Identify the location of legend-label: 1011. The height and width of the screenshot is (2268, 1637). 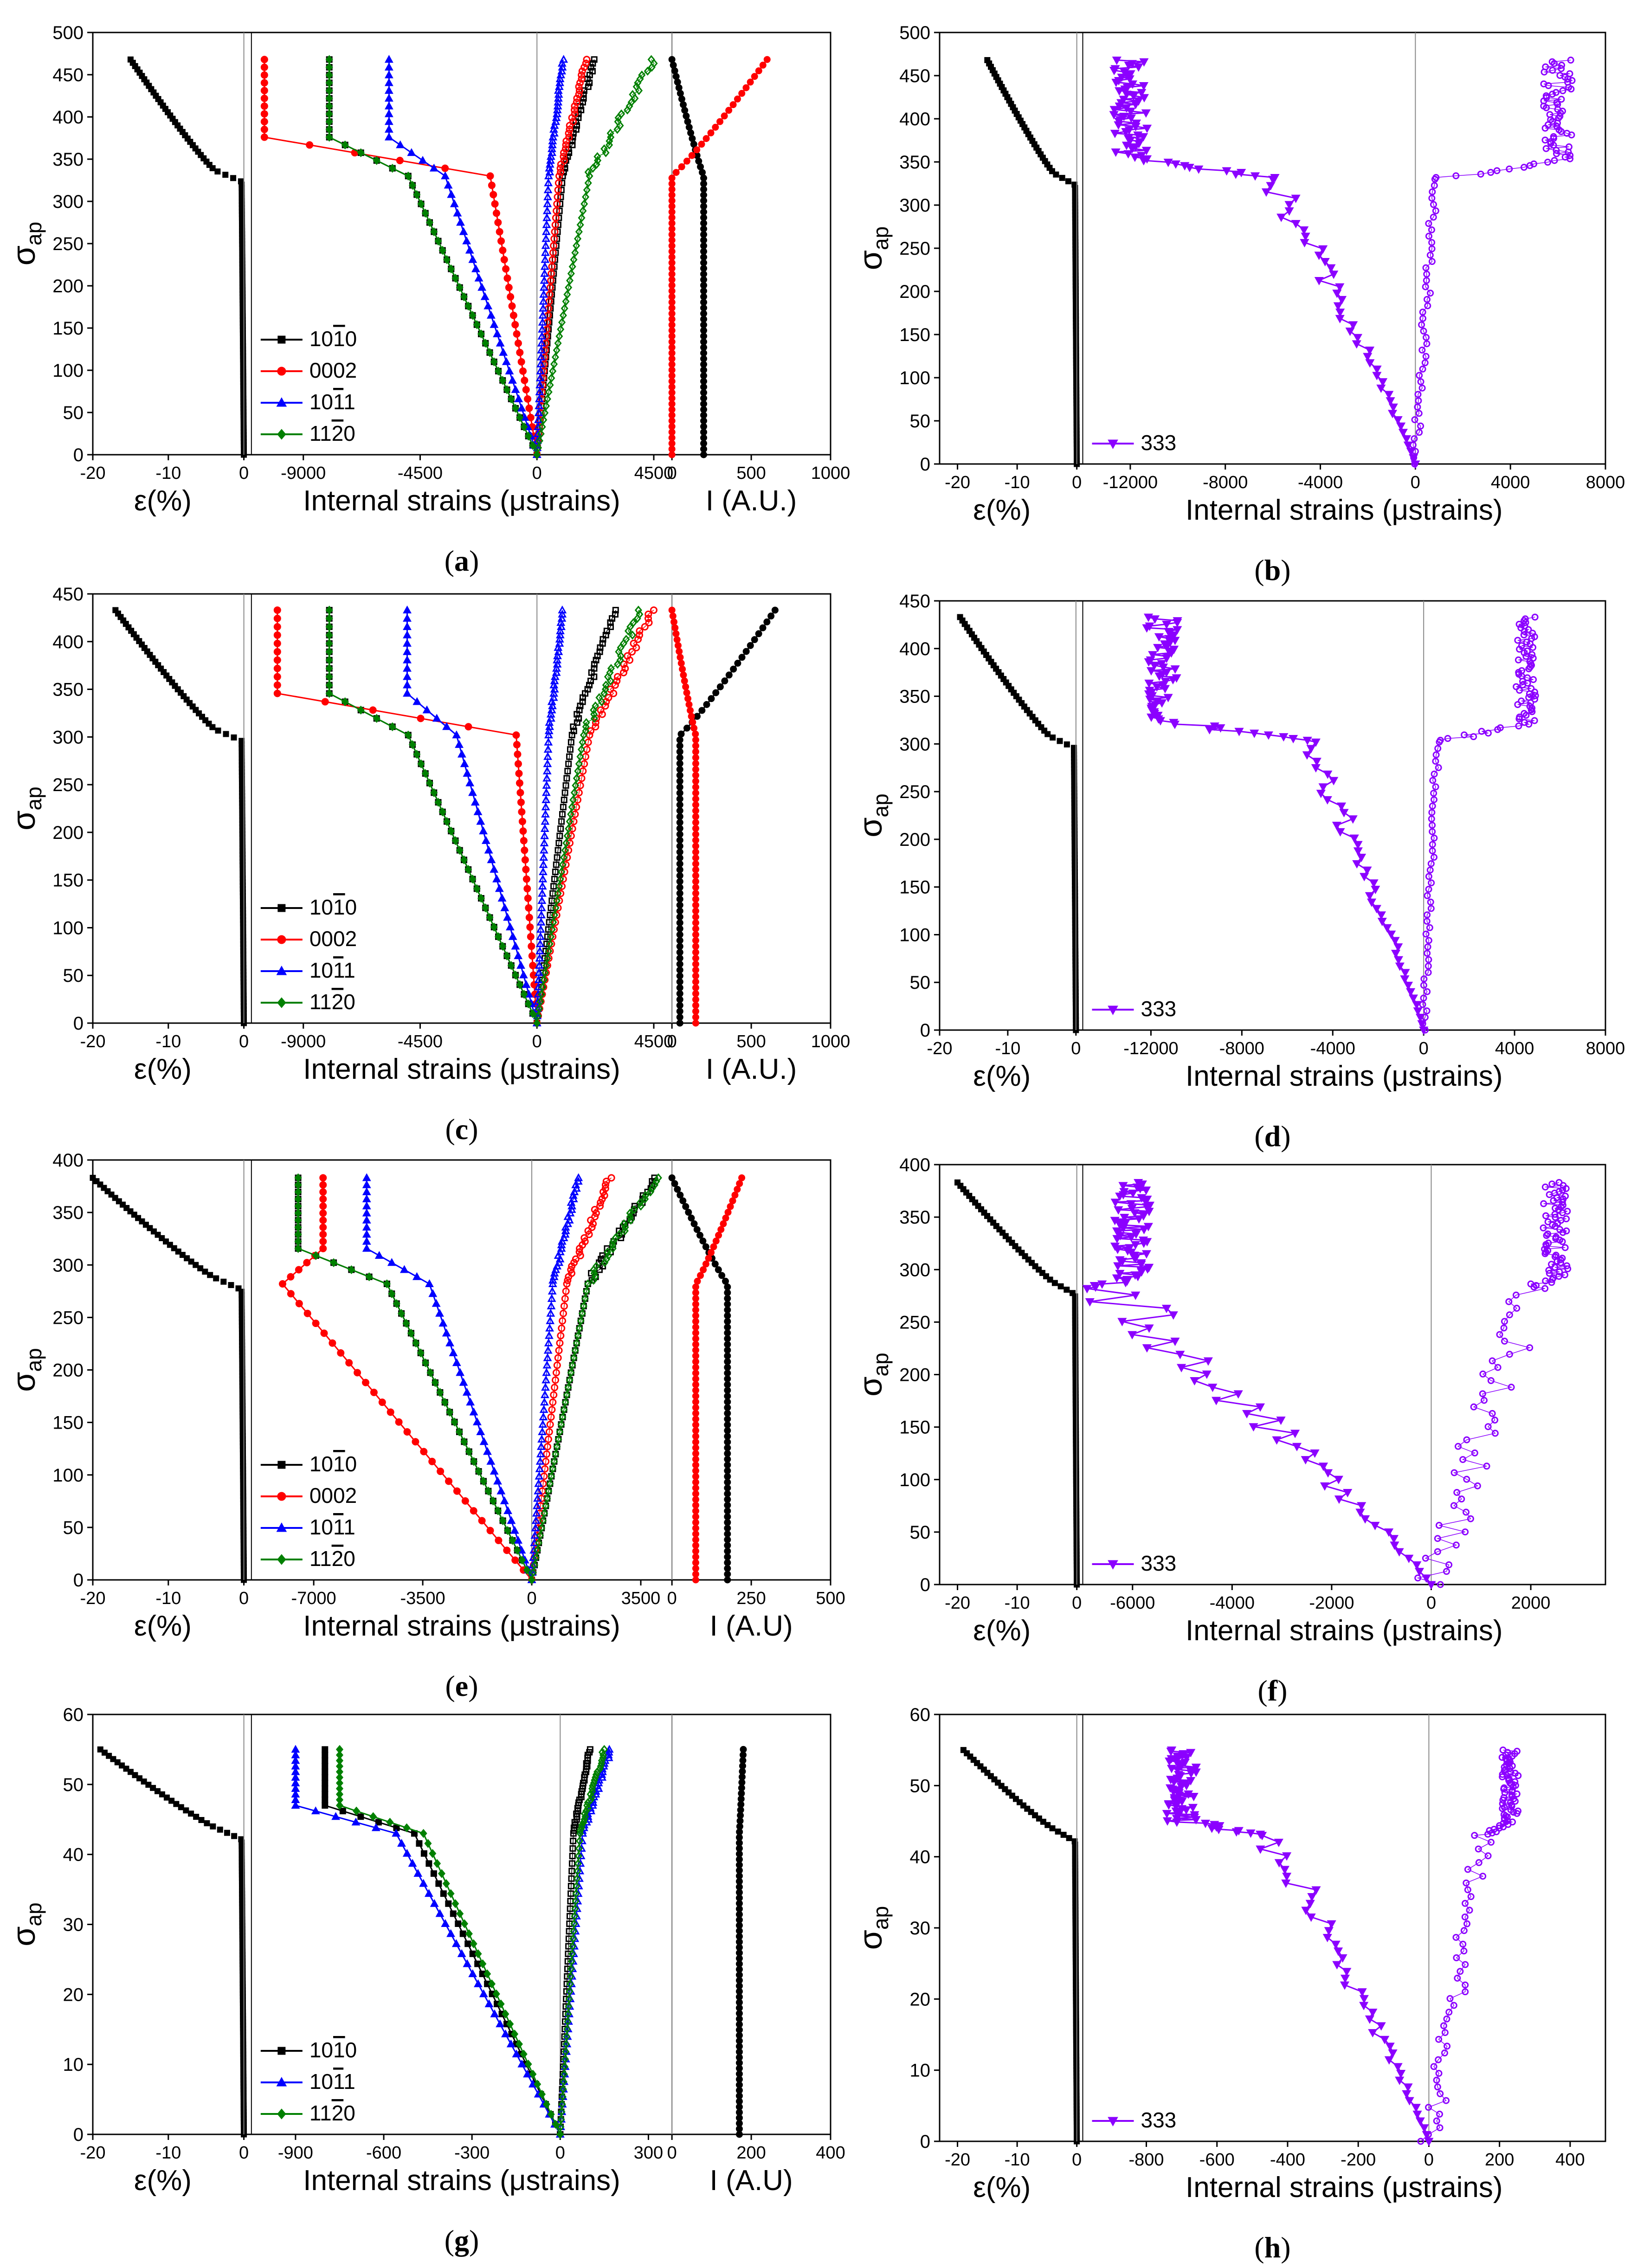
(332, 970).